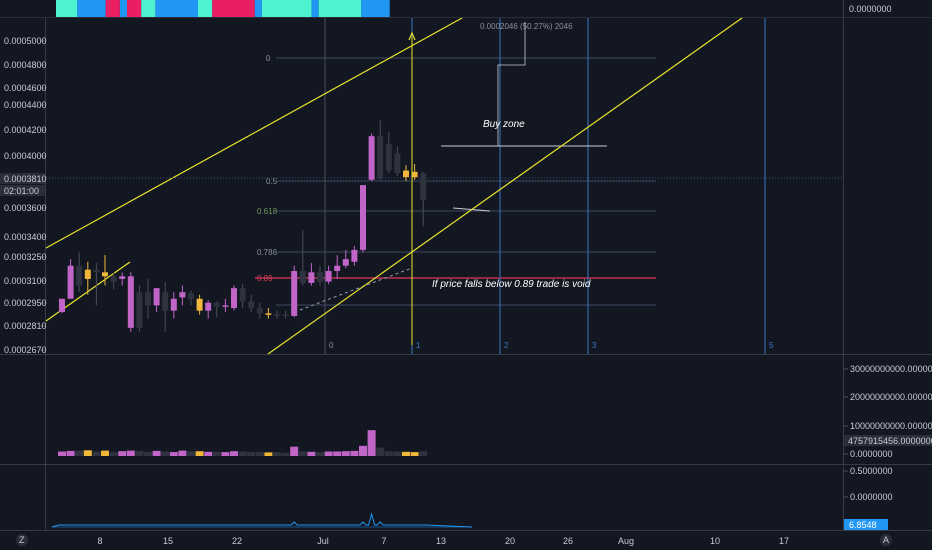 The width and height of the screenshot is (932, 550). I want to click on auto-scale-icon, so click(886, 540).